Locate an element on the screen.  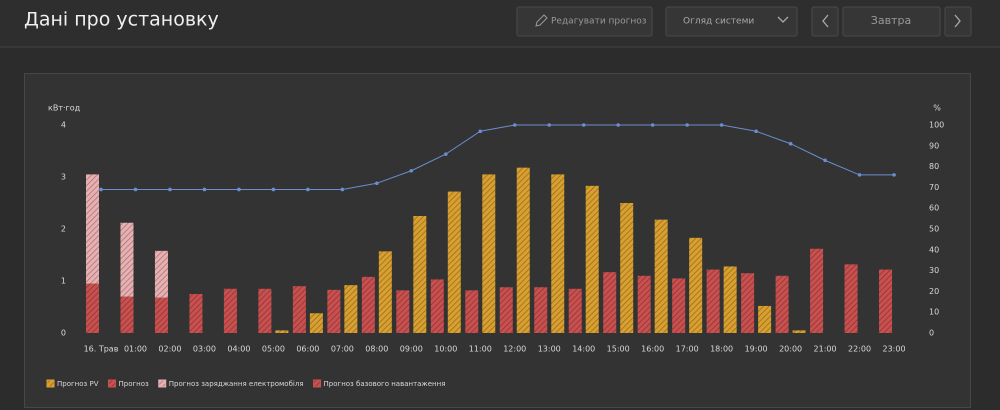
x-tick-label: 20:00 is located at coordinates (790, 349).